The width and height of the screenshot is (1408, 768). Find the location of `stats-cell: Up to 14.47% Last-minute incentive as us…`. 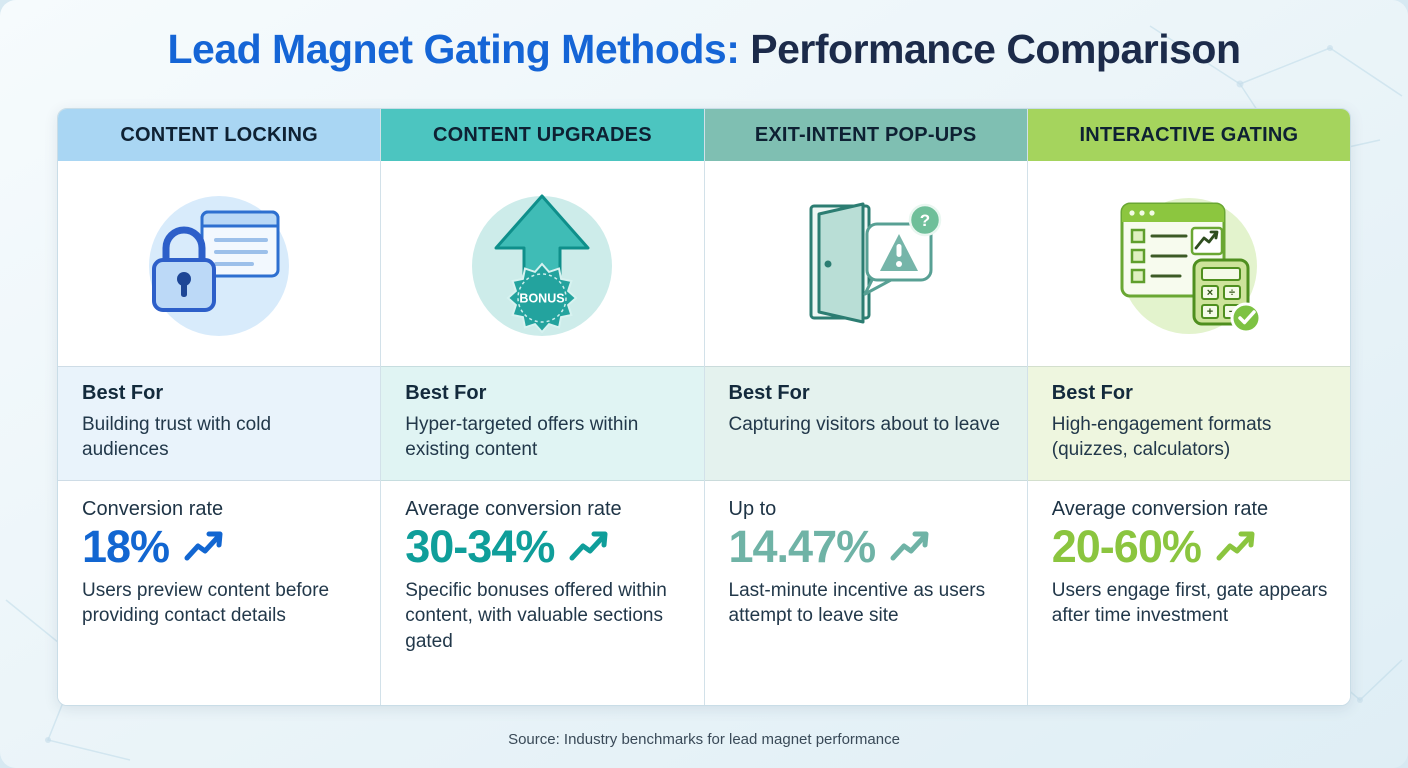

stats-cell: Up to 14.47% Last-minute incentive as us… is located at coordinates (865, 593).